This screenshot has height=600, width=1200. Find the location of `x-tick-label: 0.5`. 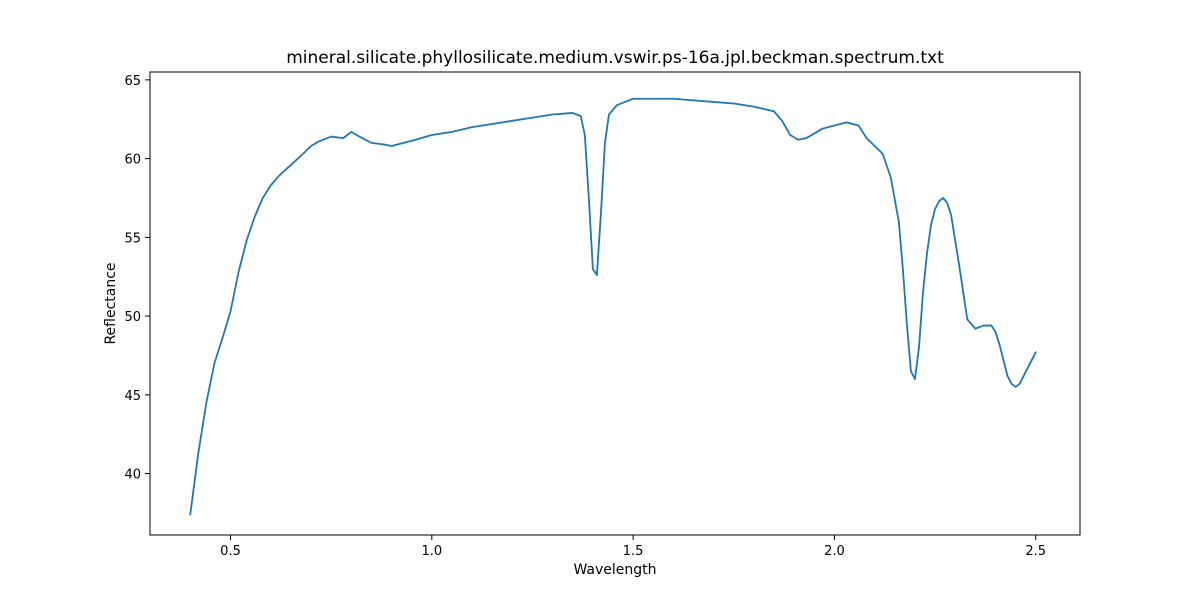

x-tick-label: 0.5 is located at coordinates (230, 551).